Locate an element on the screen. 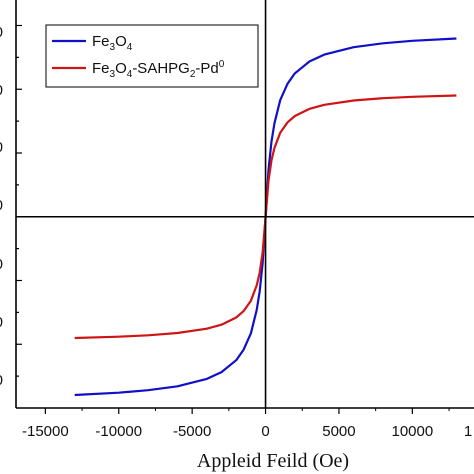  legend-box is located at coordinates (152, 56).